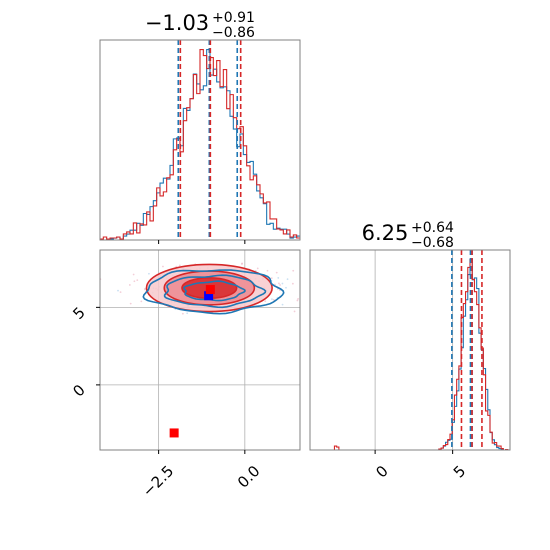  Describe the element at coordinates (233, 33) in the screenshot. I see `title-param1-lower: −0.86` at that location.